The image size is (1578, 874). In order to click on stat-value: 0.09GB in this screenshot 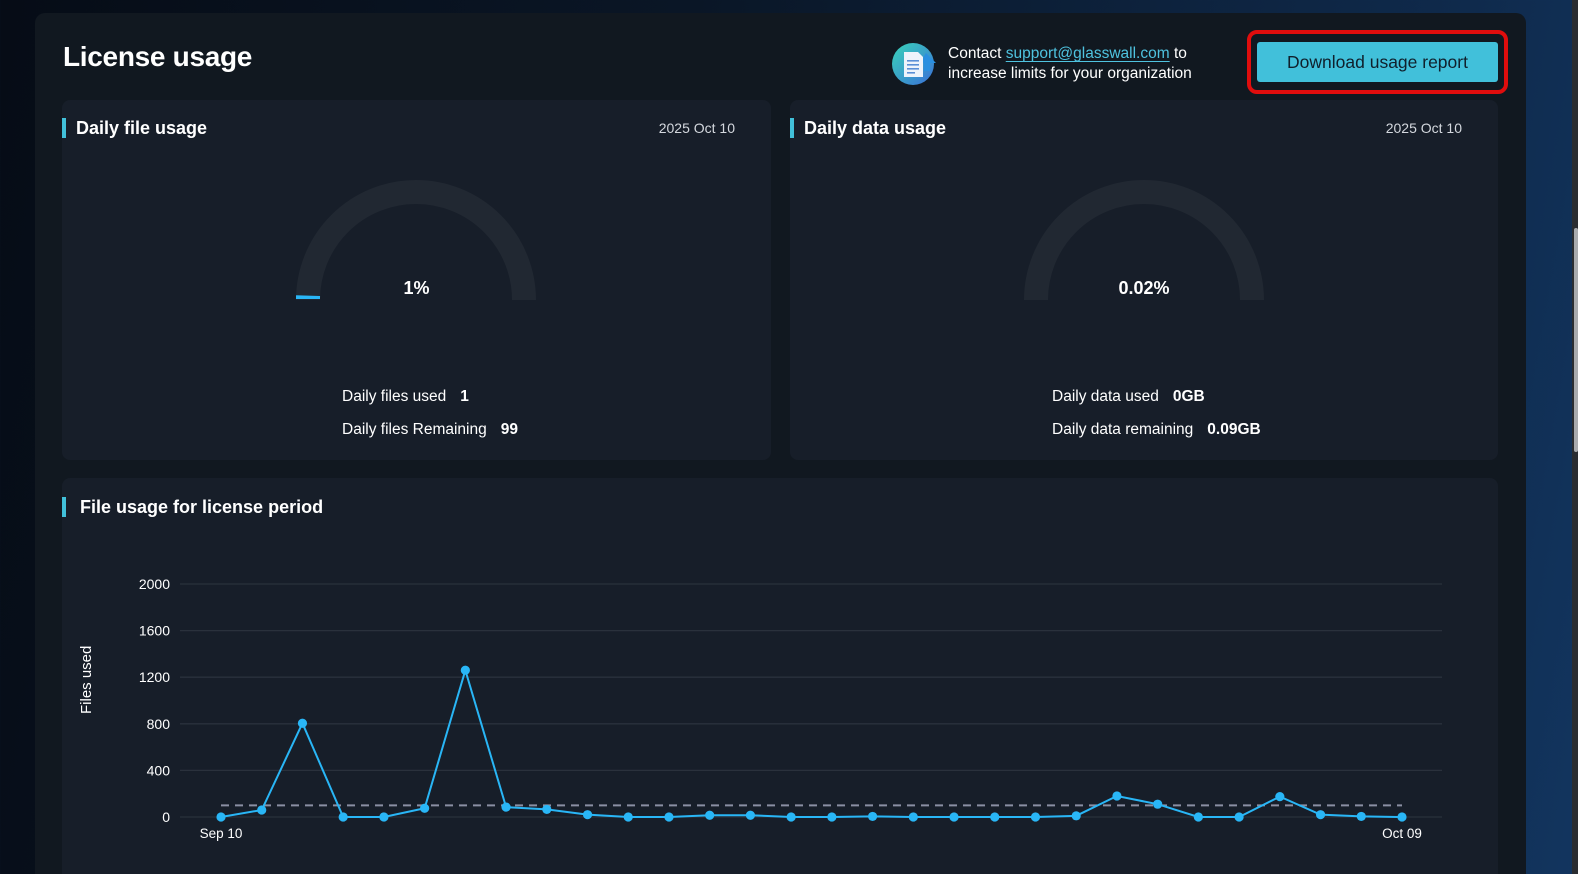, I will do `click(1234, 429)`.